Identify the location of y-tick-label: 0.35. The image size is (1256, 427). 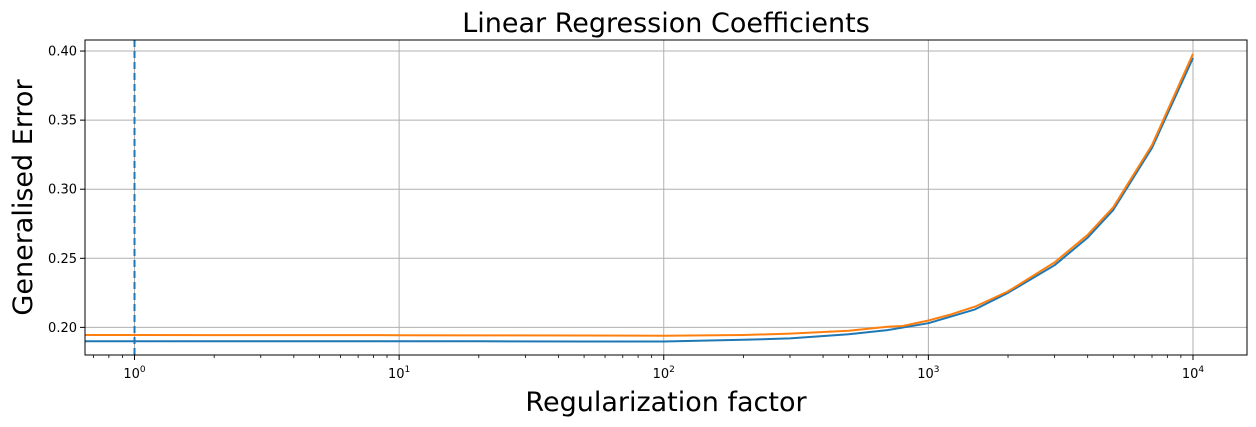
(62, 121).